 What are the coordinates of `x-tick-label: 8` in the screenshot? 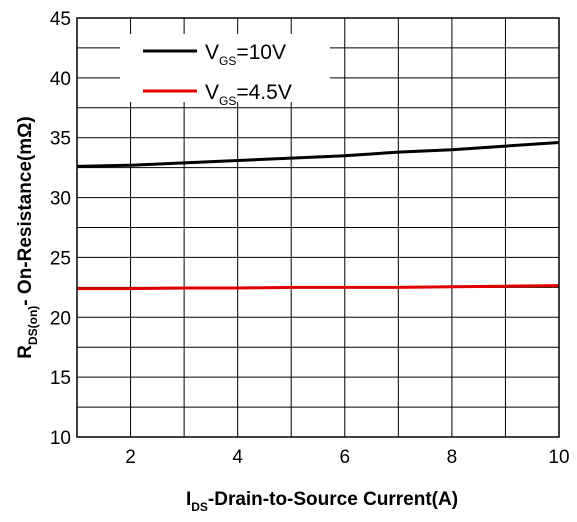 It's located at (452, 457).